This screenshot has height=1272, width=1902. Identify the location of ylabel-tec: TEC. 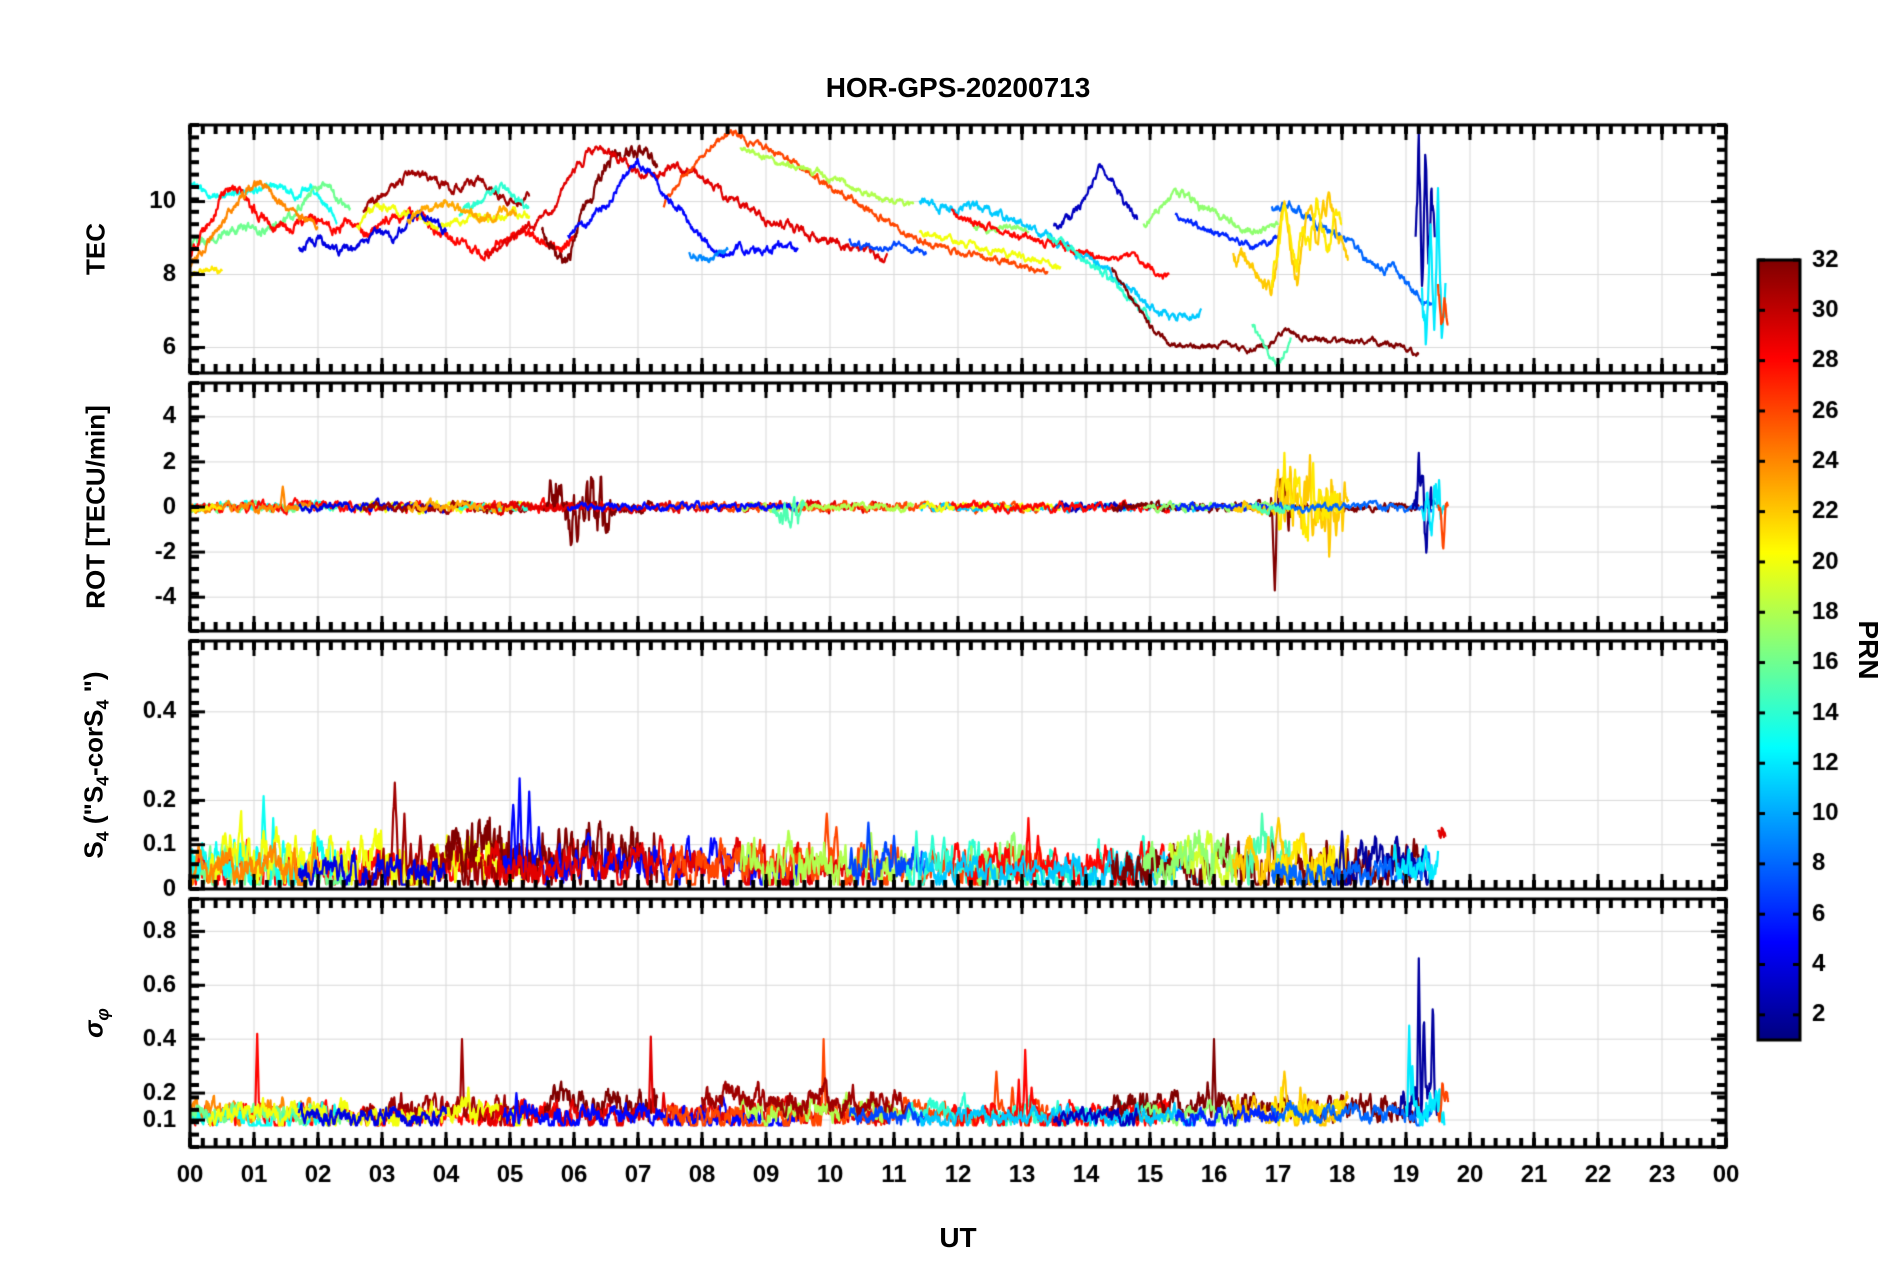
(95, 249).